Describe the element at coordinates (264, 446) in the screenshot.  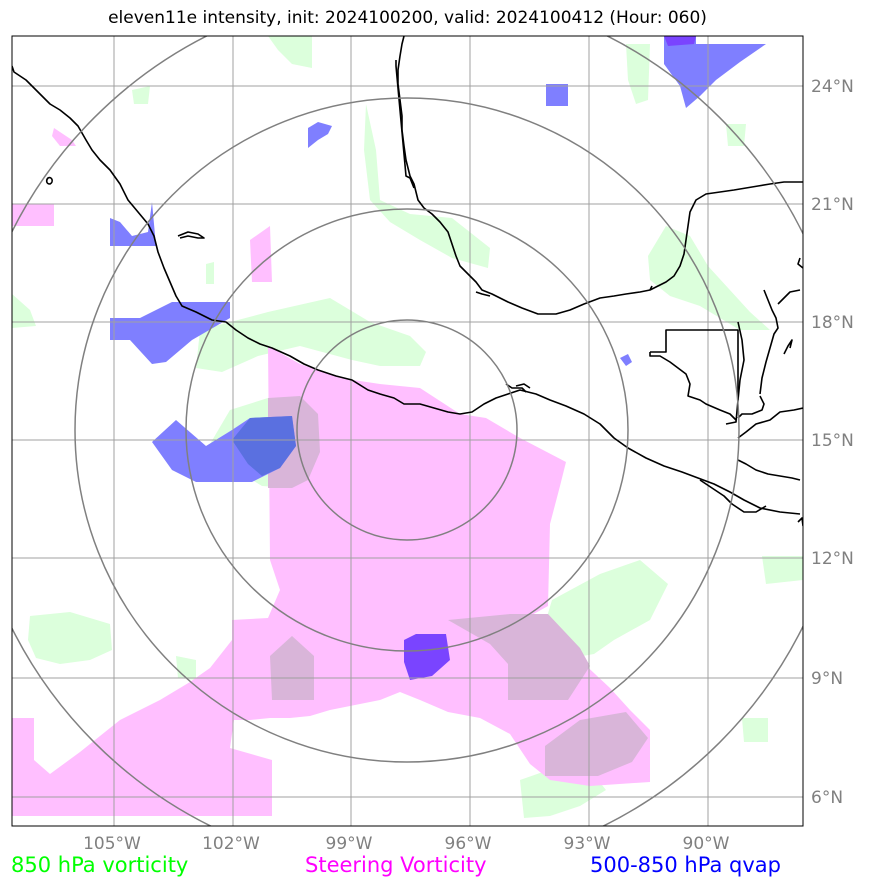
I see `qvap-overlap-layer` at that location.